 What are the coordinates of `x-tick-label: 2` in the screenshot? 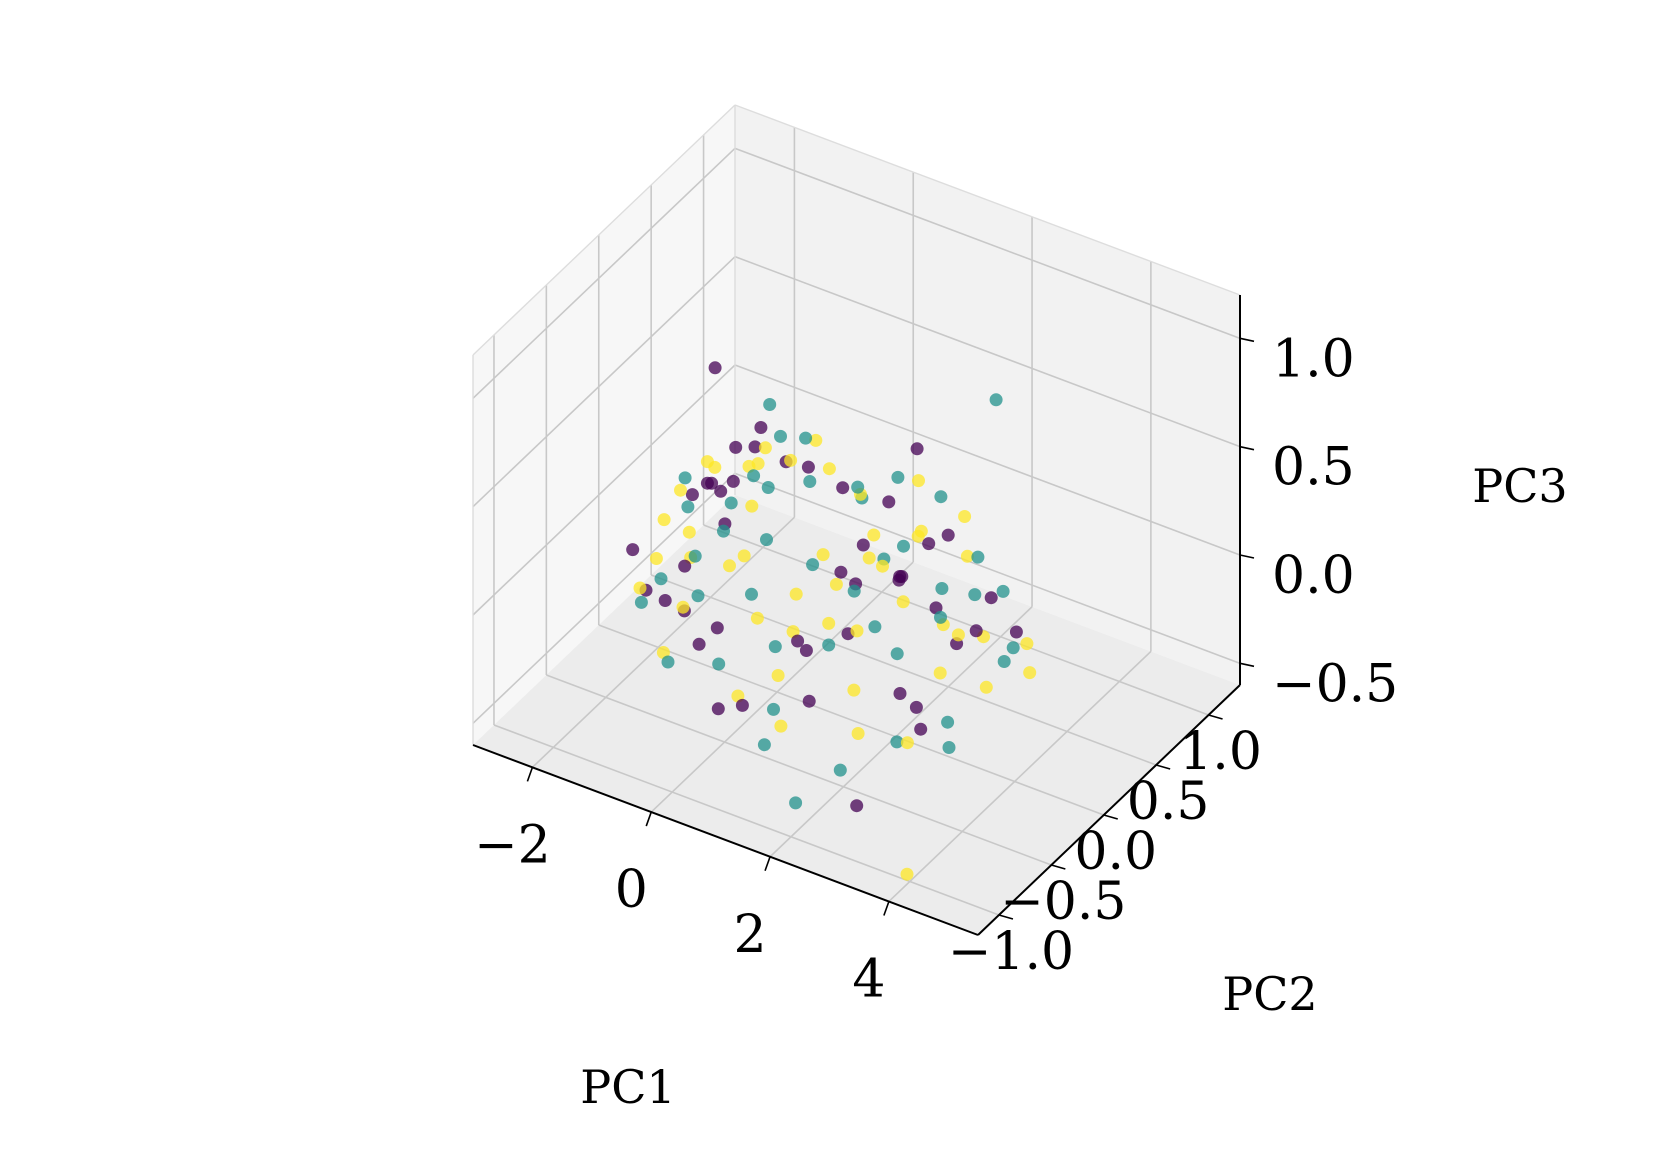 It's located at (750, 935).